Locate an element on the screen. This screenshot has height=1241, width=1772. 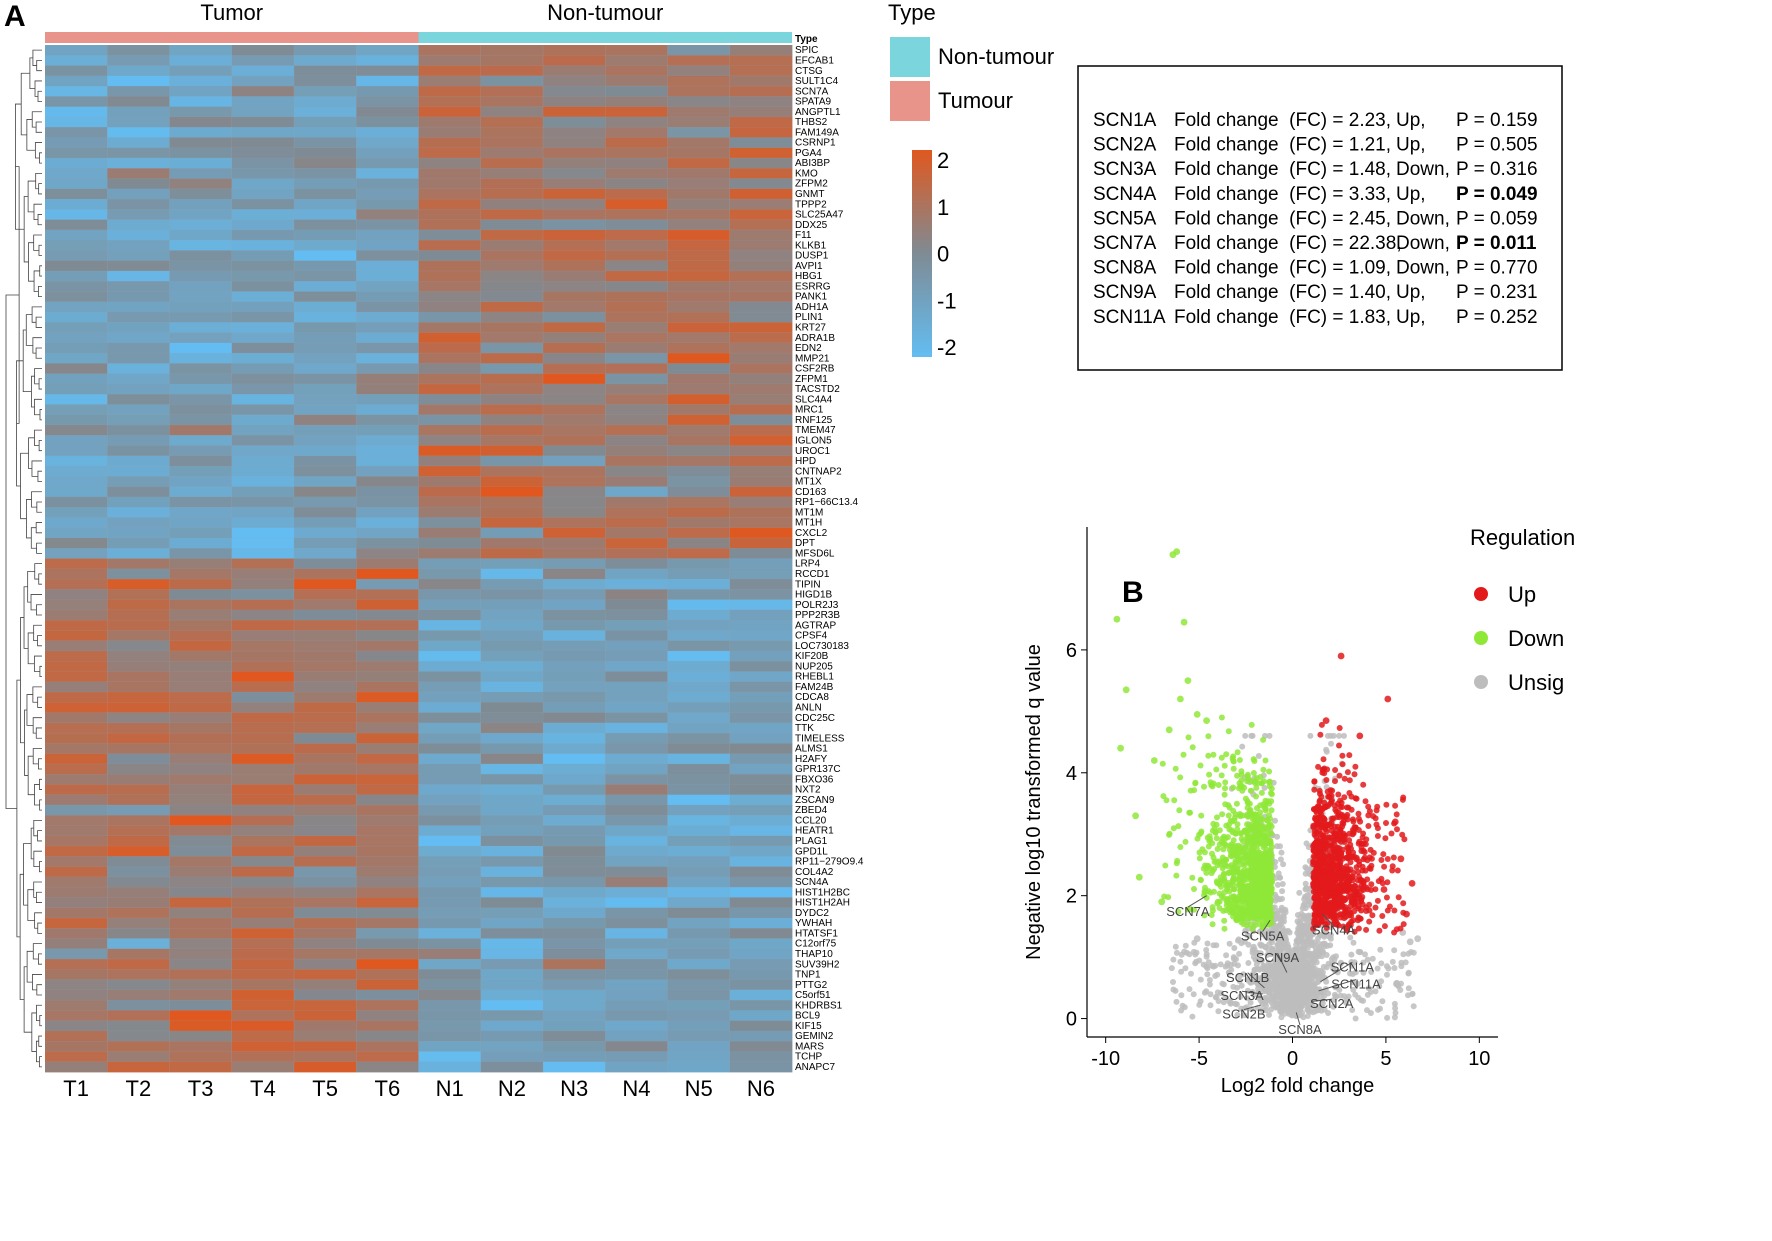
gene-label: PGA4 is located at coordinates (808, 153).